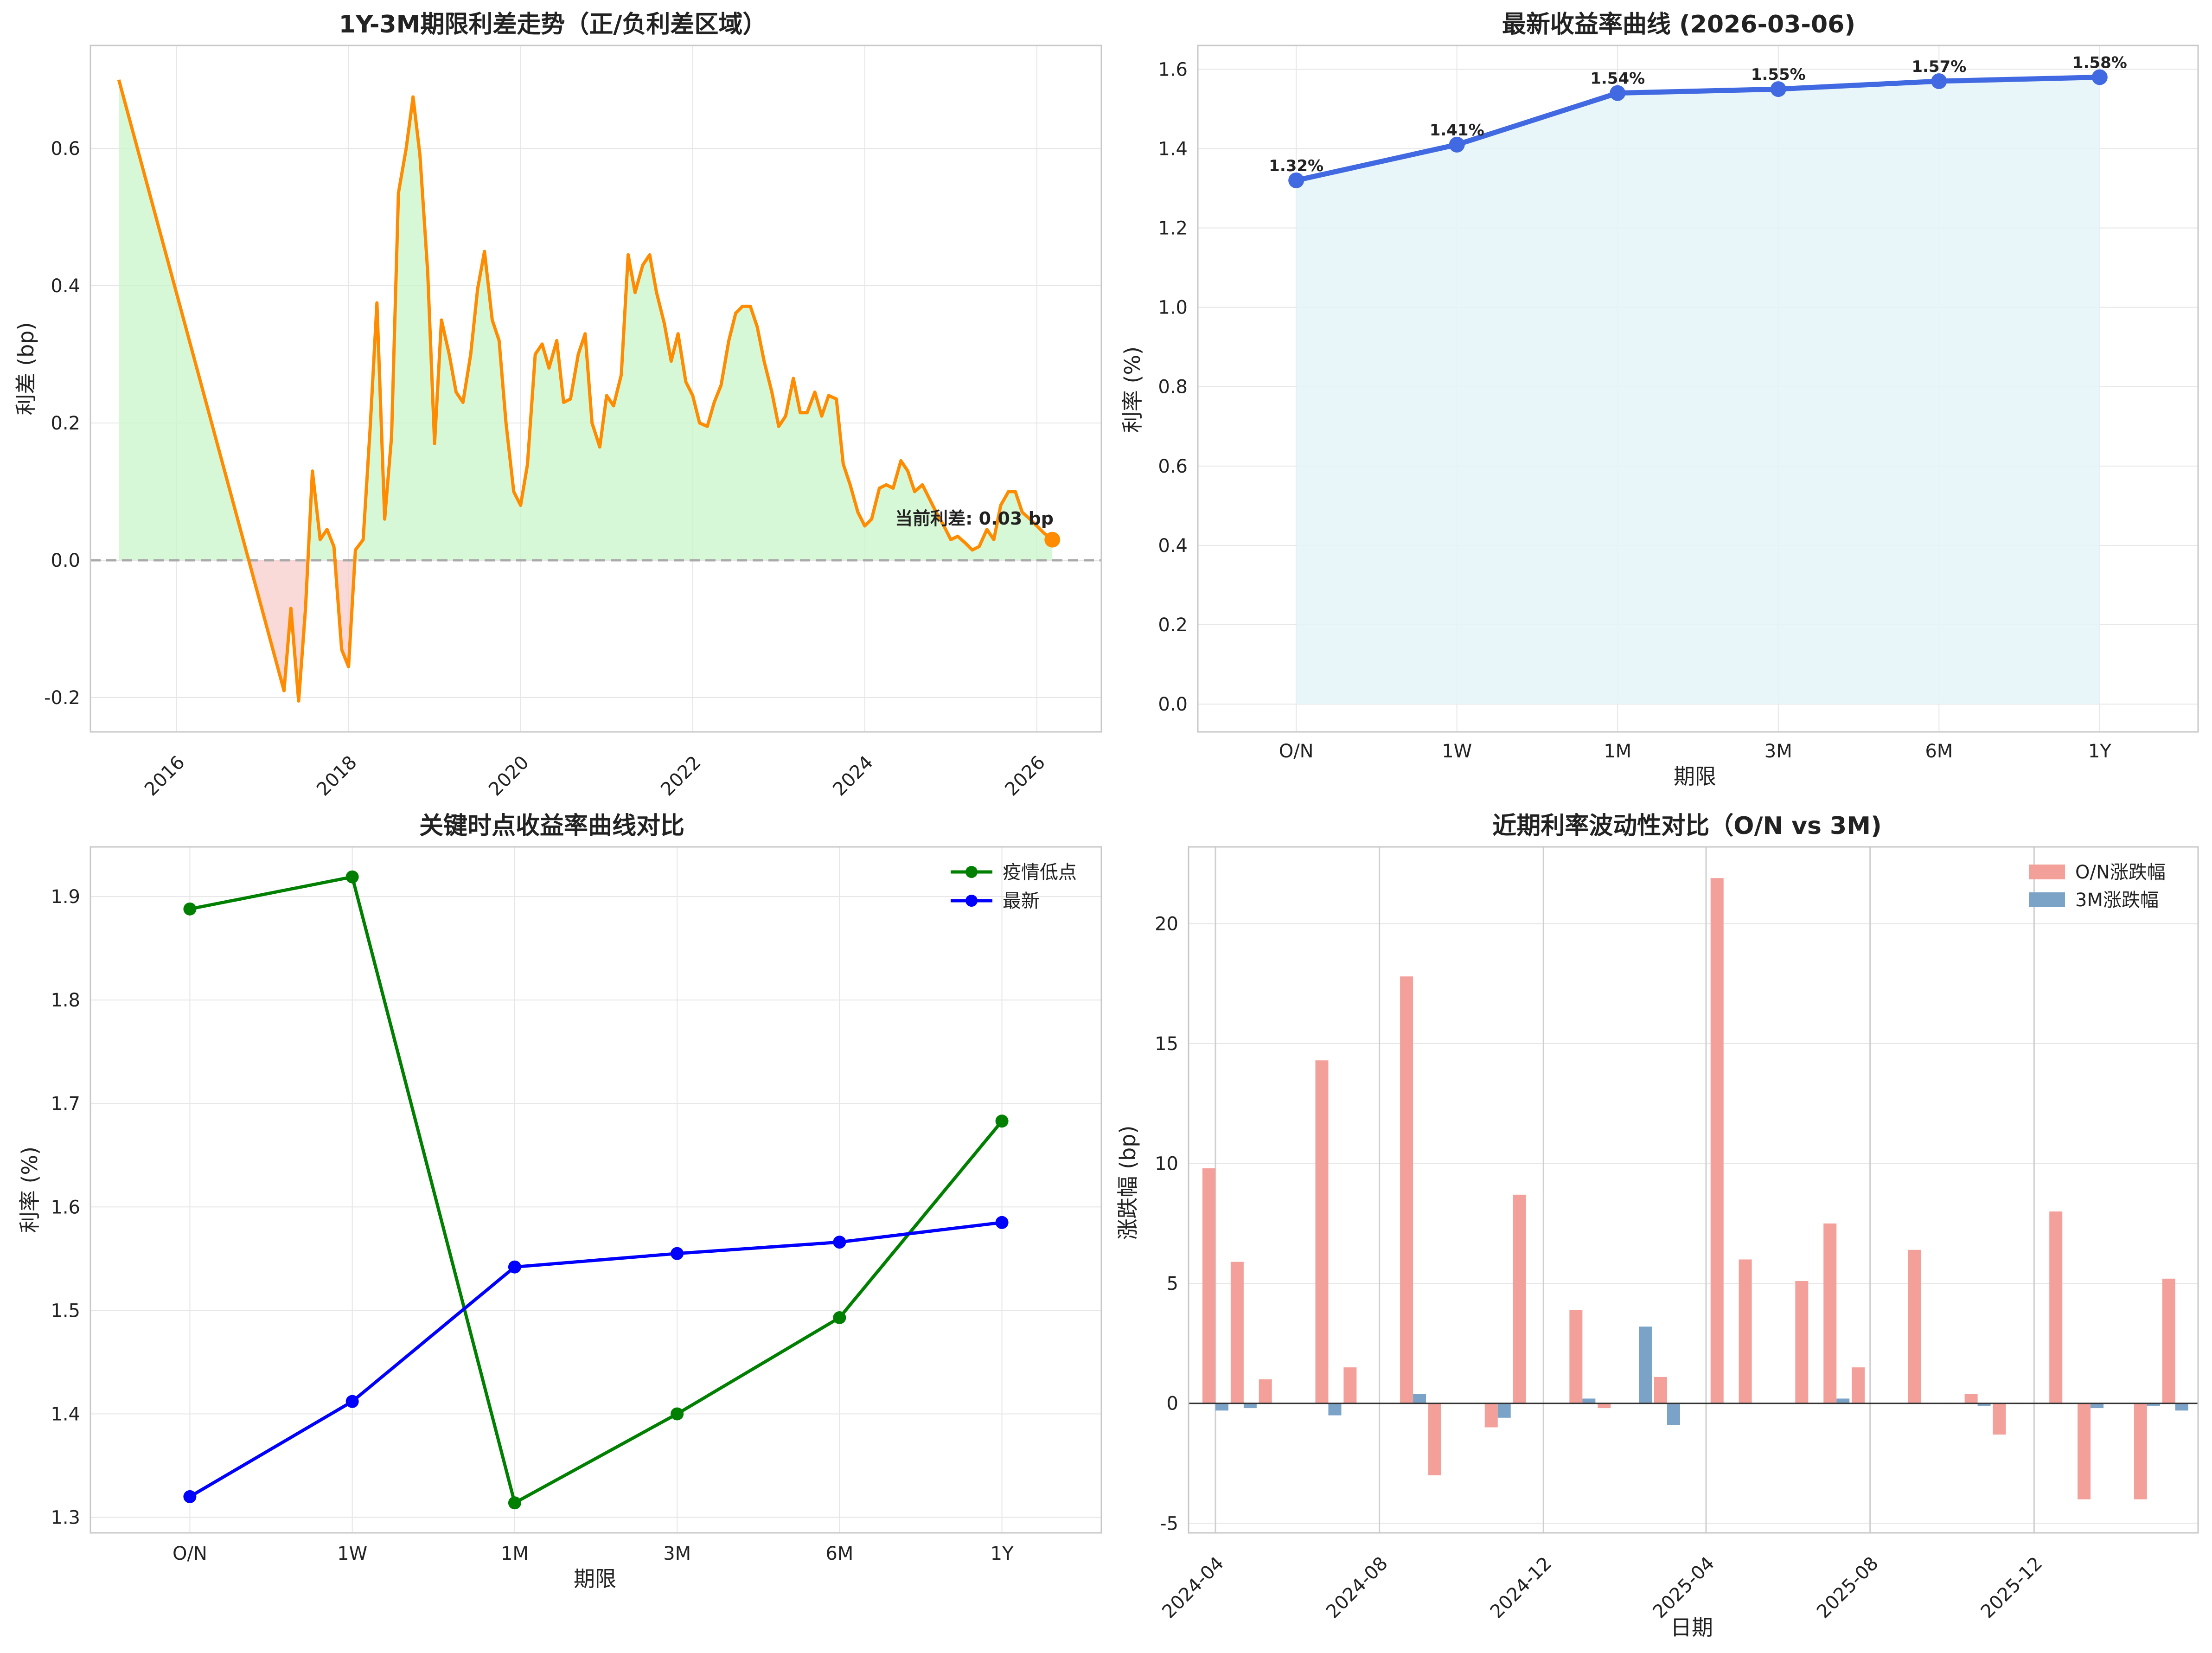  I want to click on compare-ytick-label: 1.6, so click(65, 1208).